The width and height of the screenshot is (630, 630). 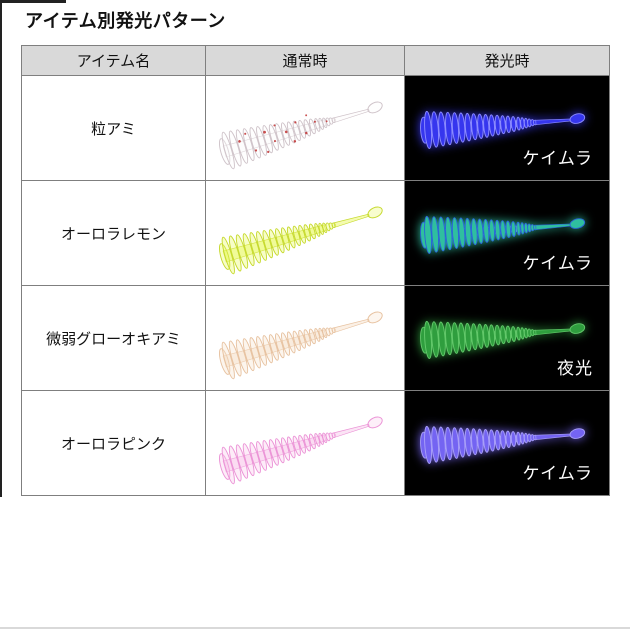 What do you see at coordinates (114, 338) in the screenshot?
I see `item-name: 微弱グローオキアミ` at bounding box center [114, 338].